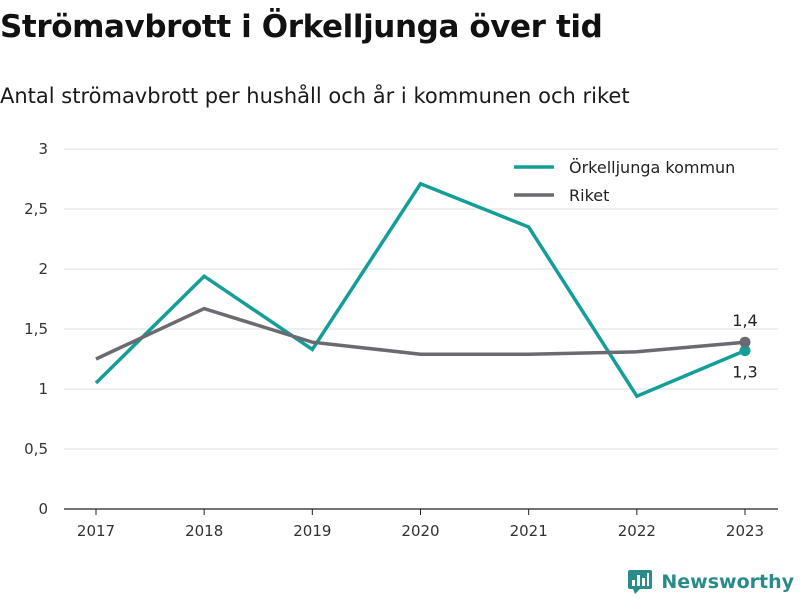 The image size is (800, 600). I want to click on end-label-kommun: 1,3, so click(744, 372).